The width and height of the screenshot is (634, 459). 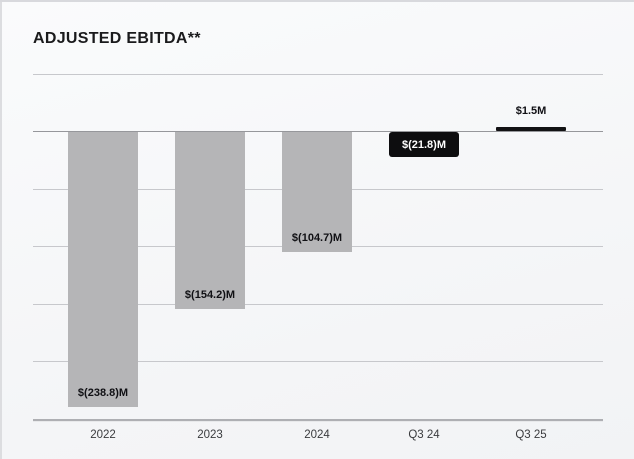 I want to click on x-tick-q3-25: Q3 25, so click(x=531, y=435).